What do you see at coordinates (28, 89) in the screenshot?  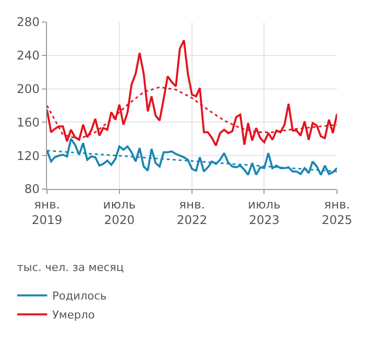 I see `y-tick-label: 200` at bounding box center [28, 89].